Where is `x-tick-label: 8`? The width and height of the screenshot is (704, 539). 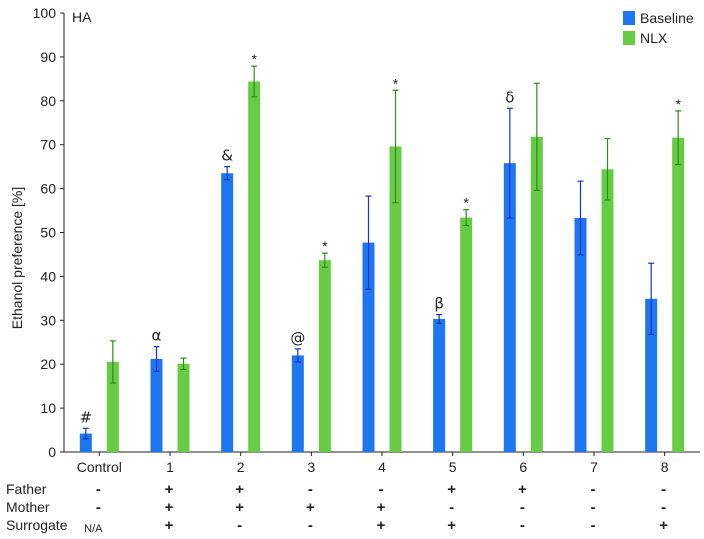 x-tick-label: 8 is located at coordinates (665, 467).